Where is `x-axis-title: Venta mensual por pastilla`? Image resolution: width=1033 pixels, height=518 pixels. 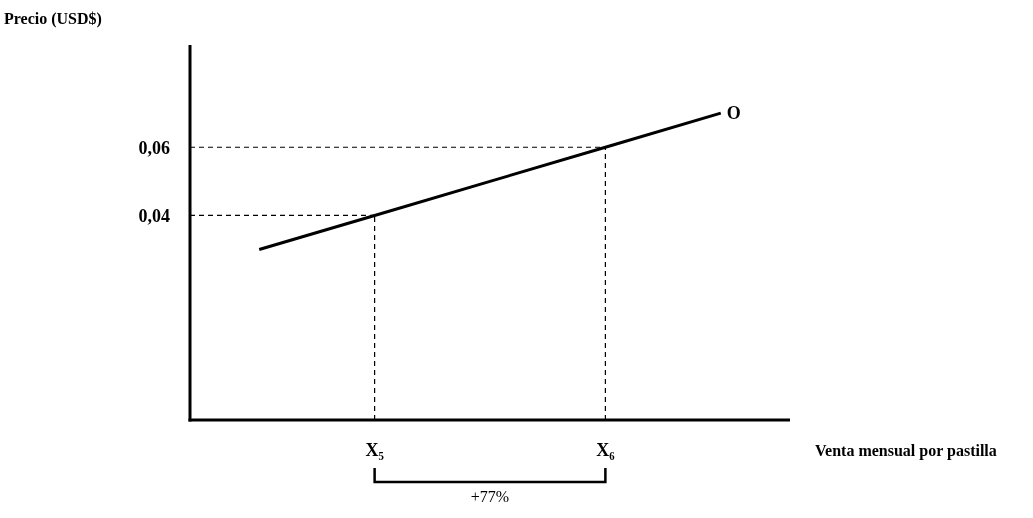 x-axis-title: Venta mensual por pastilla is located at coordinates (906, 450).